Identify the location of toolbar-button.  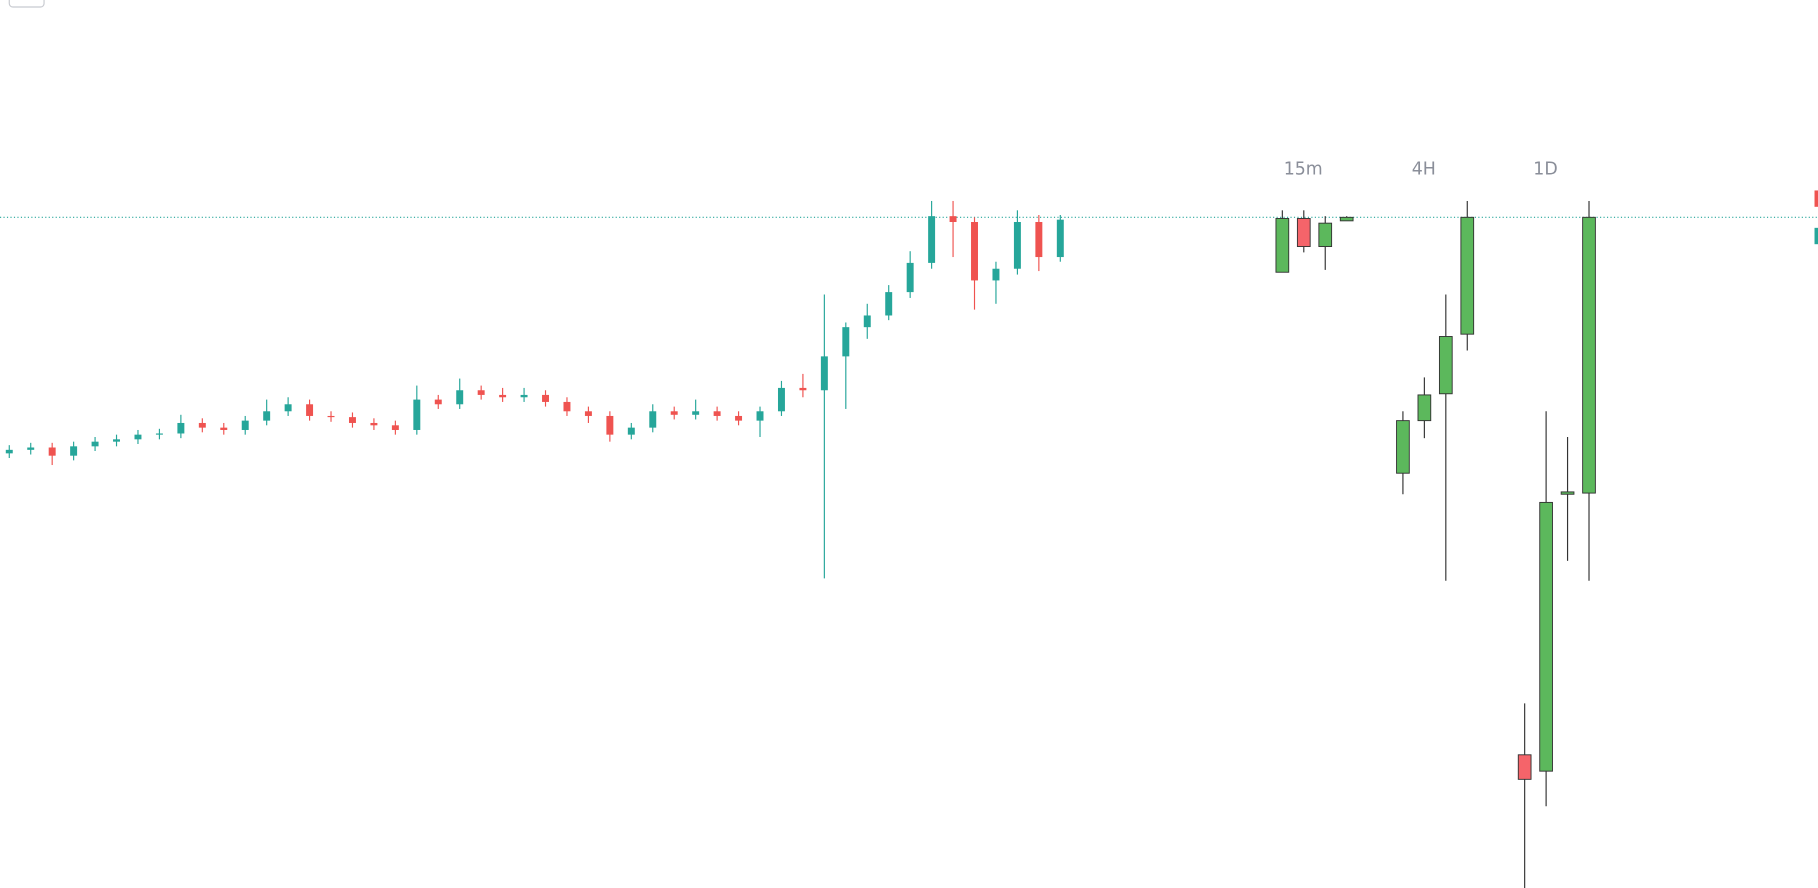
(26, 4).